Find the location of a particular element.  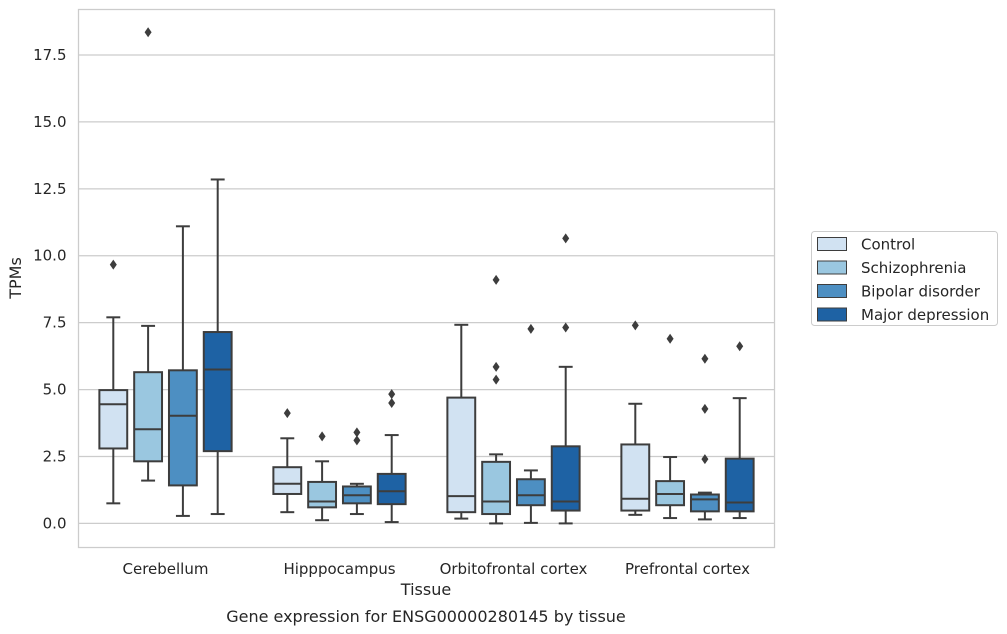

legend-label: Major depression is located at coordinates (925, 315).